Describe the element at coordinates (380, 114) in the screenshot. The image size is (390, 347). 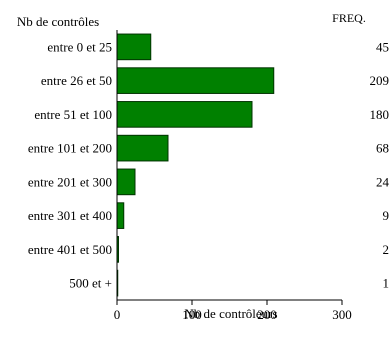
I see `freq-label-3: 180` at that location.